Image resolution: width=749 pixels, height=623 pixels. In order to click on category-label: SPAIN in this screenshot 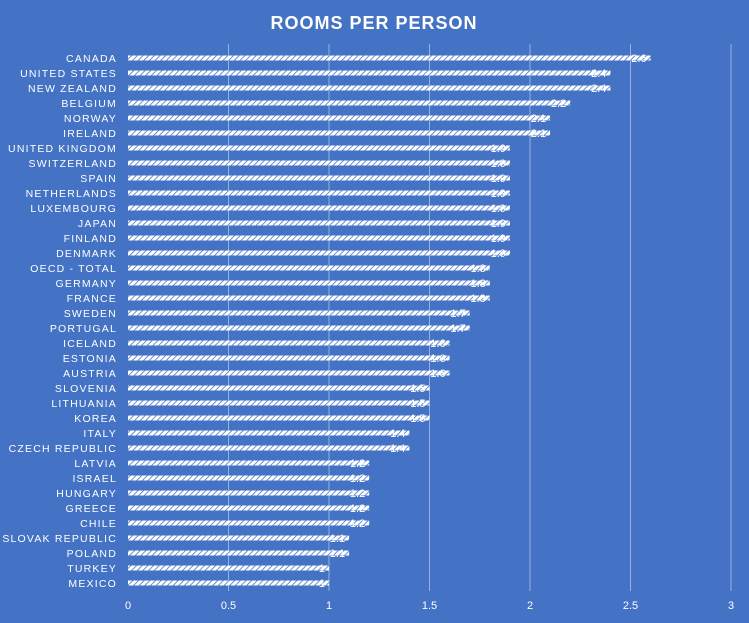, I will do `click(98, 179)`.